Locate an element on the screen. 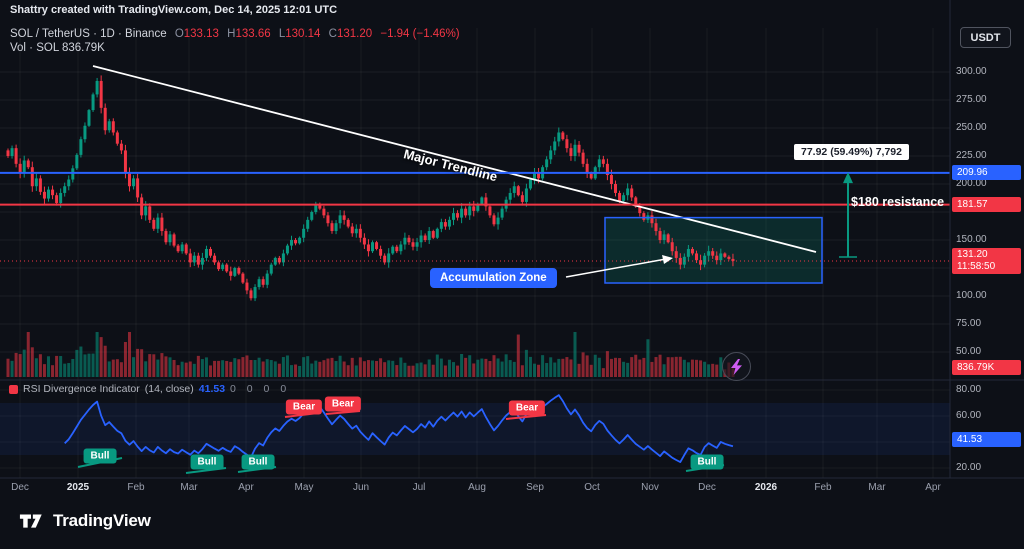 This screenshot has height=549, width=1024. rsi-value: 41.53 is located at coordinates (212, 389).